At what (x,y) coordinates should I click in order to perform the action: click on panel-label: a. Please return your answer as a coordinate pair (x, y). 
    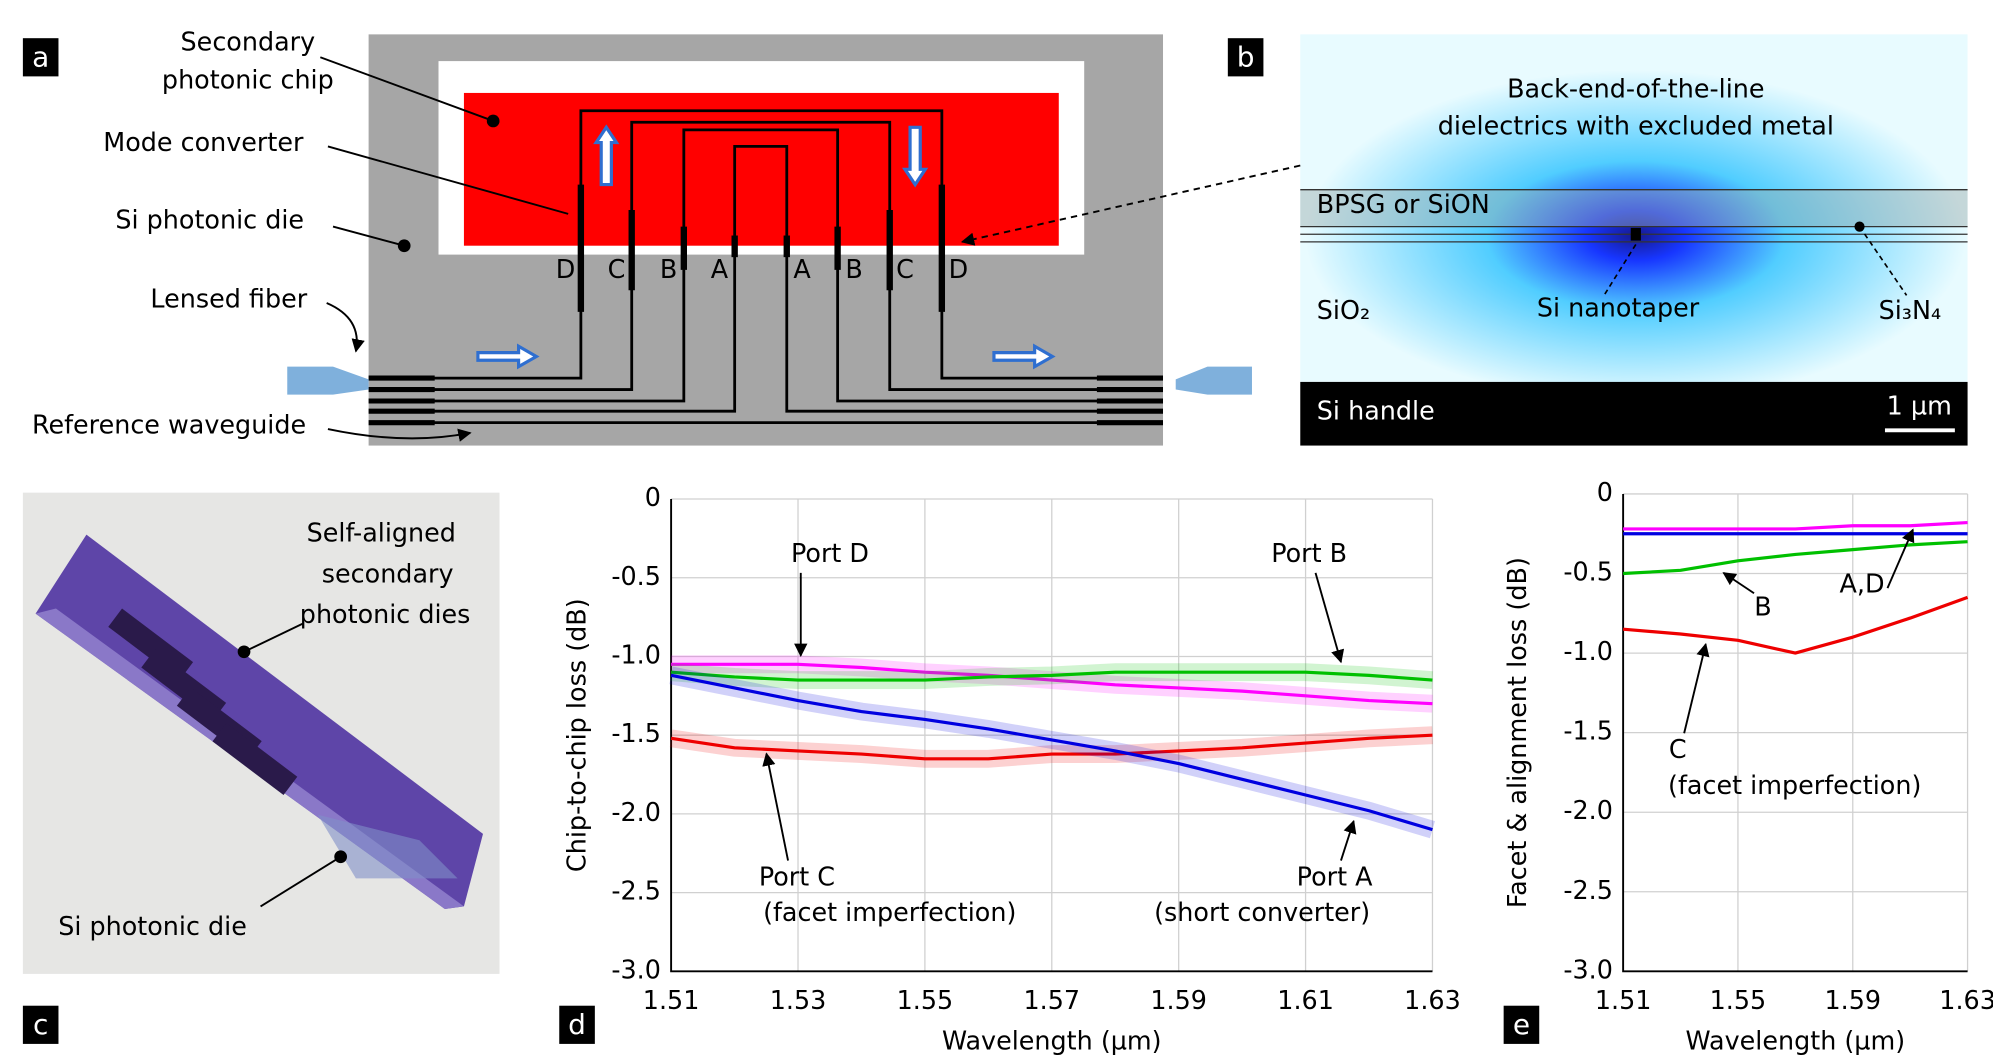
    Looking at the image, I should click on (40, 57).